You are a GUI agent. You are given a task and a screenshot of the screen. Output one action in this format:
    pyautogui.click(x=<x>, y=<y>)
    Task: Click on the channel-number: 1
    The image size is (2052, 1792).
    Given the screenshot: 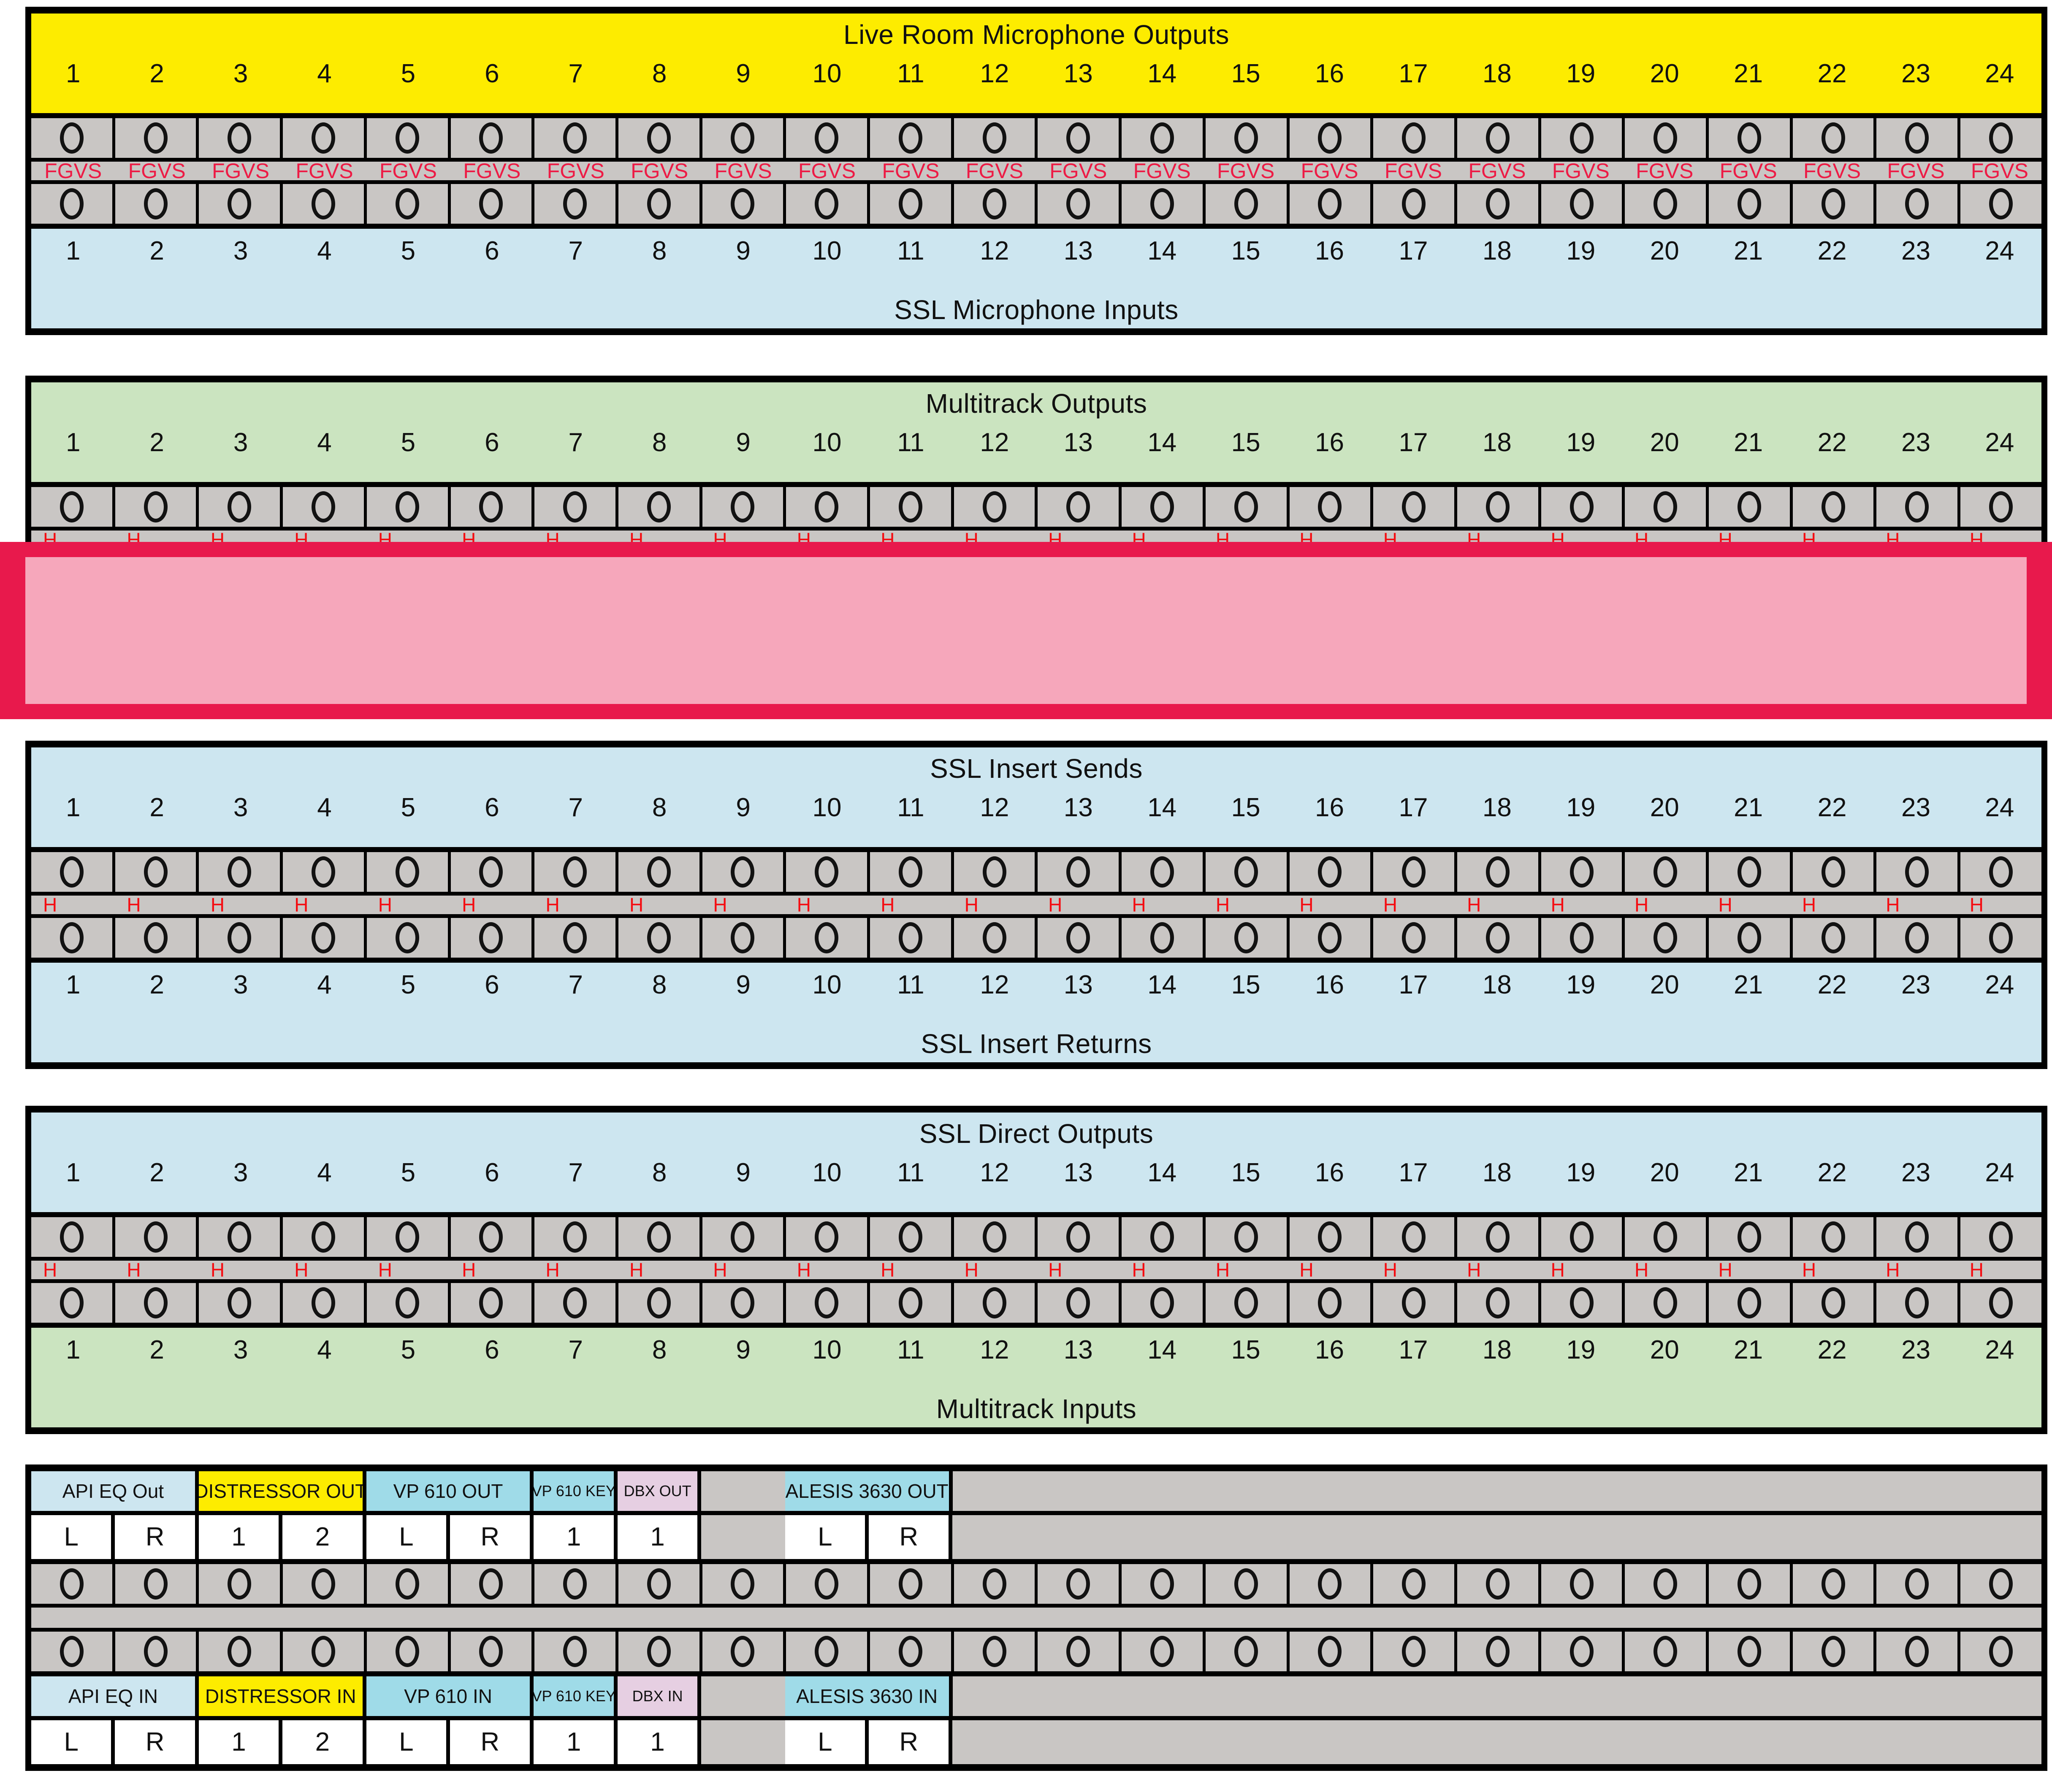 What is the action you would take?
    pyautogui.click(x=73, y=984)
    